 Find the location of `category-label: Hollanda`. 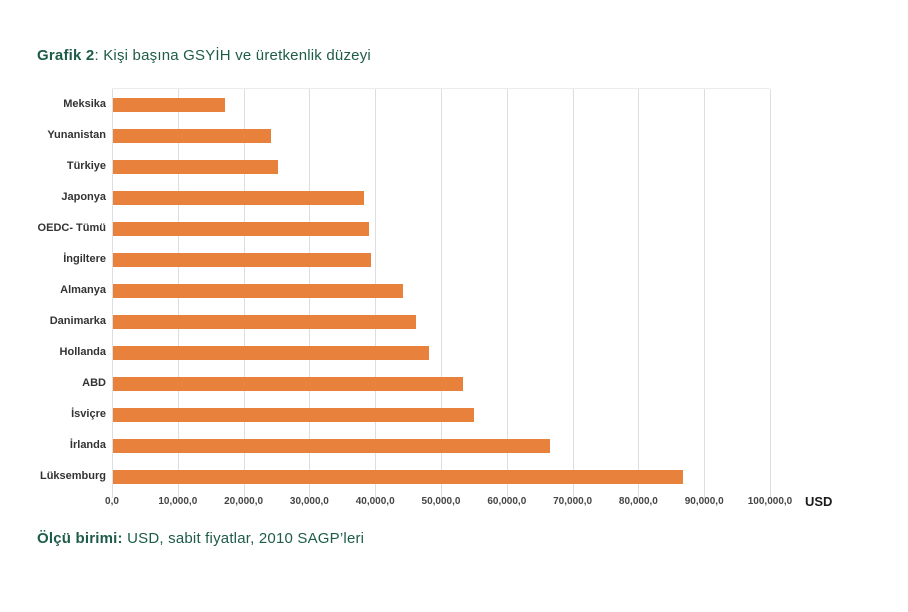

category-label: Hollanda is located at coordinates (82, 352).